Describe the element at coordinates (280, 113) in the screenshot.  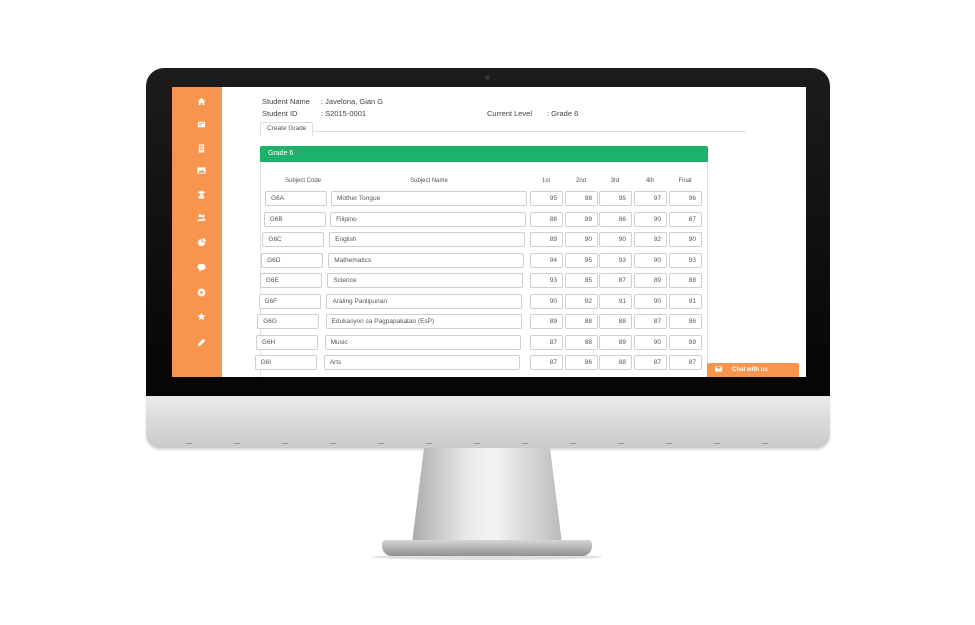
I see `student-id-label: Student ID` at that location.